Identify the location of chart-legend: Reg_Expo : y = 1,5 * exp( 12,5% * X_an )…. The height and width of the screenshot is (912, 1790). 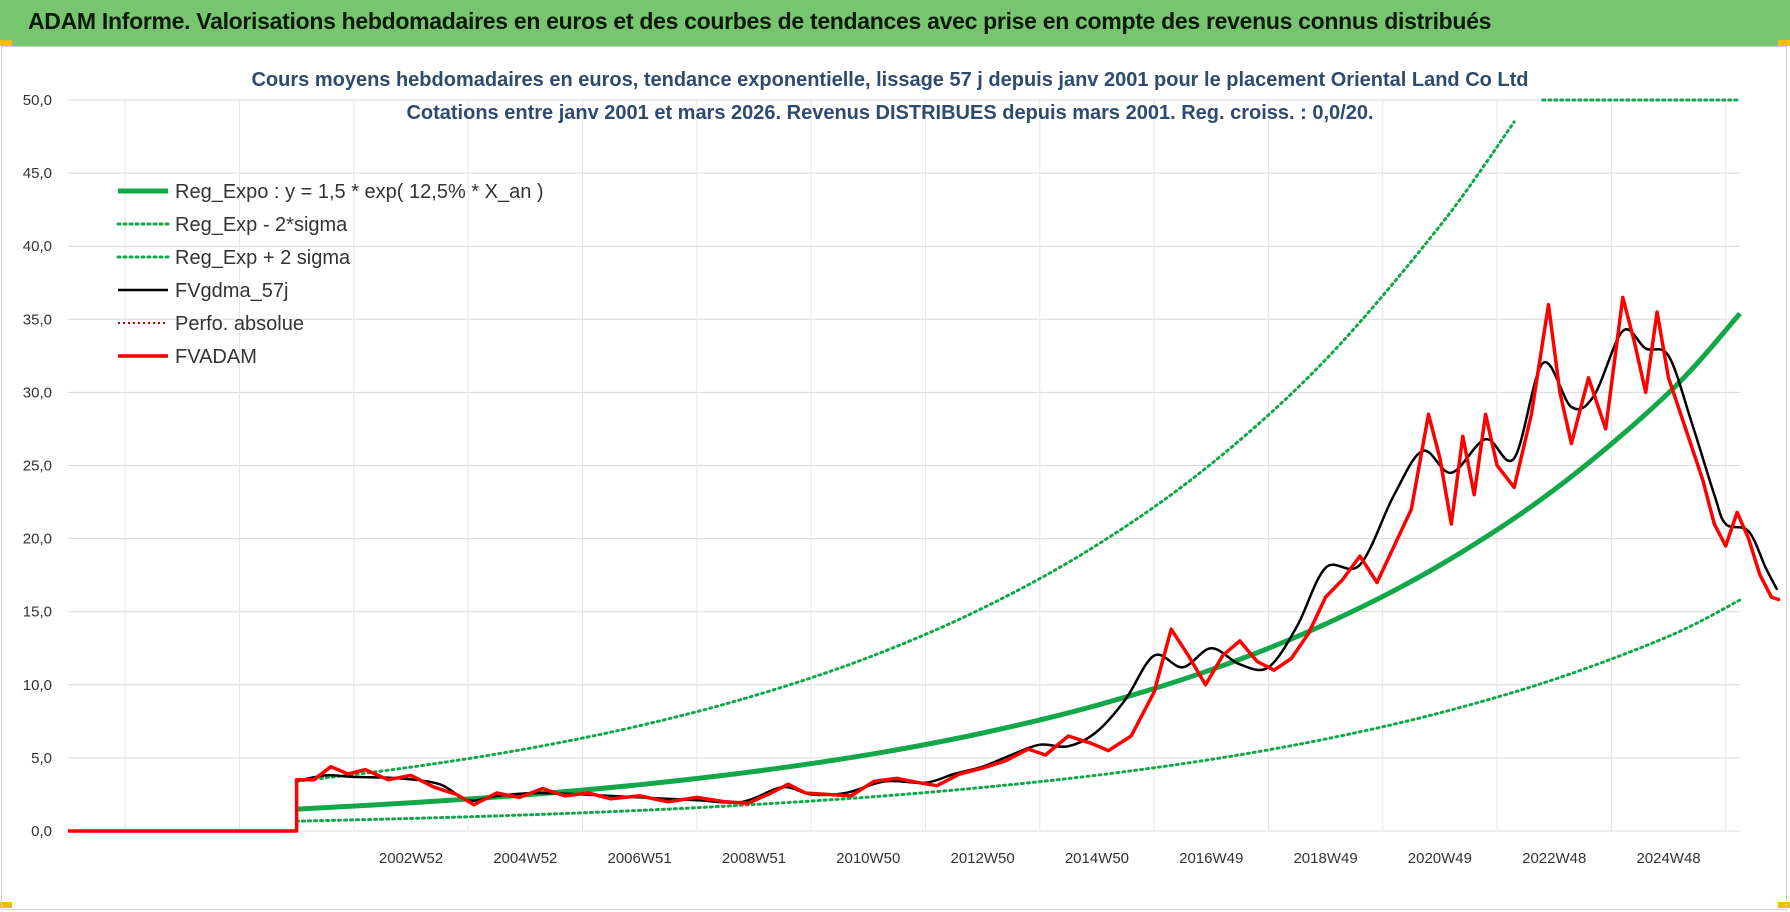
(330, 274).